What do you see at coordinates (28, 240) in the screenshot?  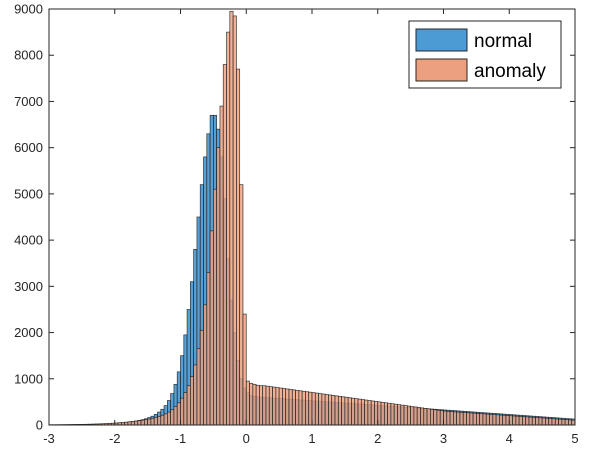 I see `y-tick-label: 4000` at bounding box center [28, 240].